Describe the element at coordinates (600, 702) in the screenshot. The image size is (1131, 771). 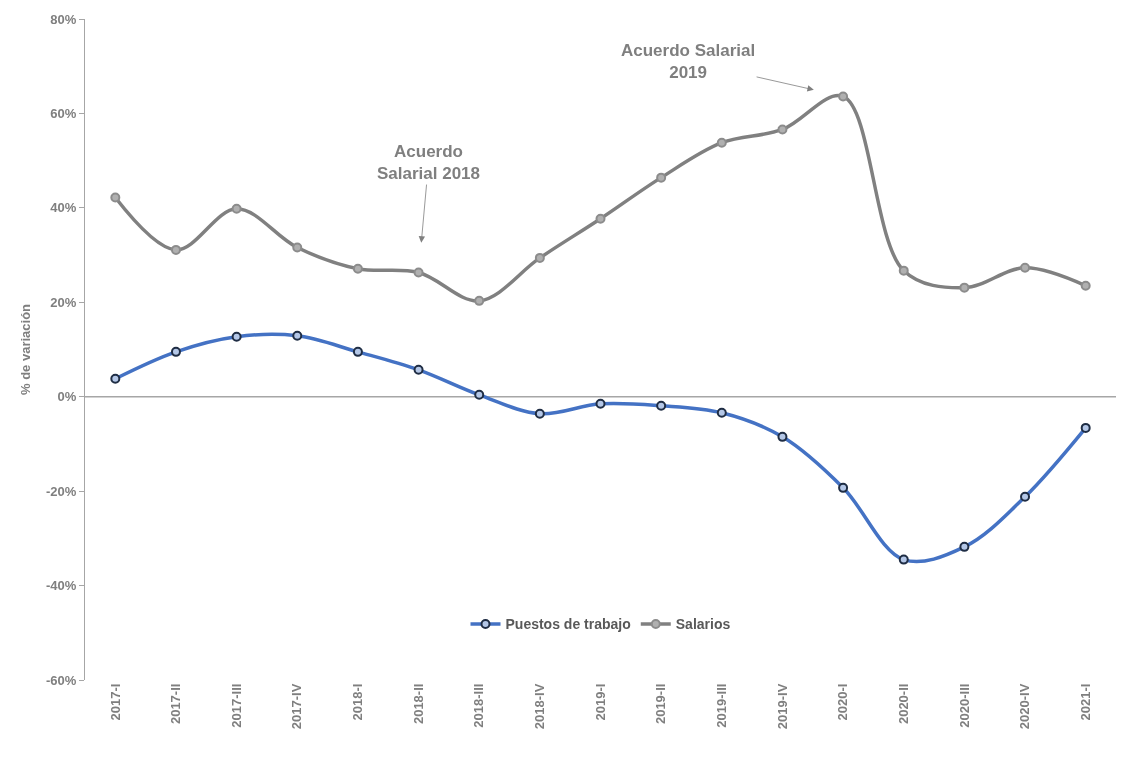
I see `x-tick-label: 2019-I` at that location.